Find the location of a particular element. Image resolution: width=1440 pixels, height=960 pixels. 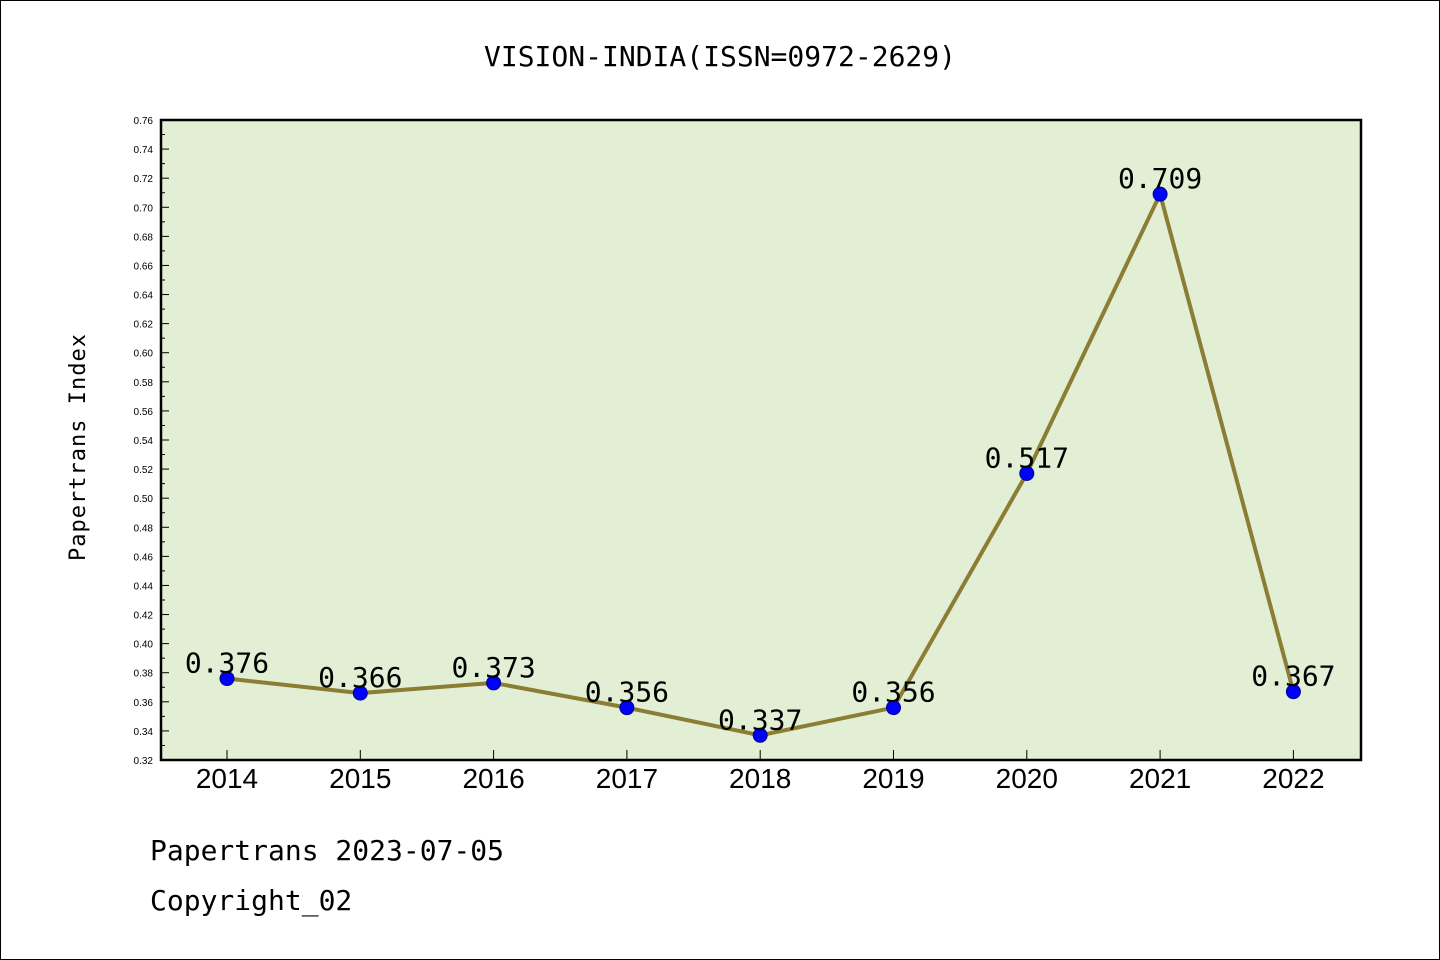

y-tick-label: 0.58 is located at coordinates (144, 383).